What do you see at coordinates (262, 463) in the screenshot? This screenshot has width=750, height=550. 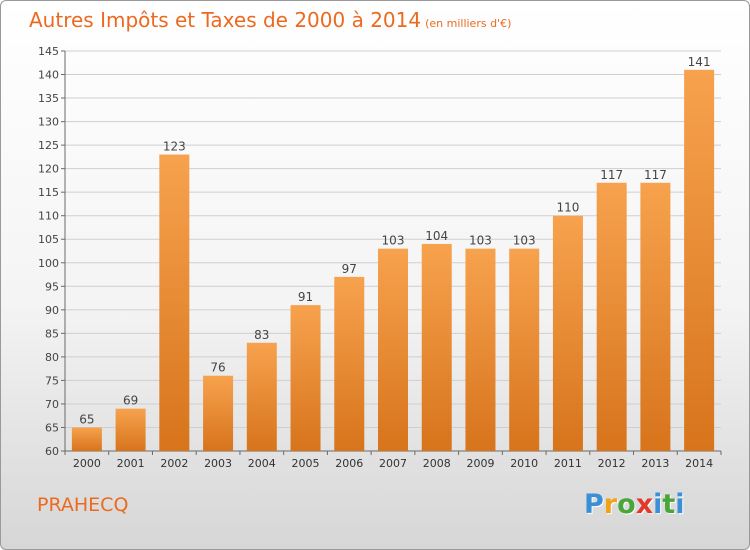 I see `x-tick-label-2004: 2004` at bounding box center [262, 463].